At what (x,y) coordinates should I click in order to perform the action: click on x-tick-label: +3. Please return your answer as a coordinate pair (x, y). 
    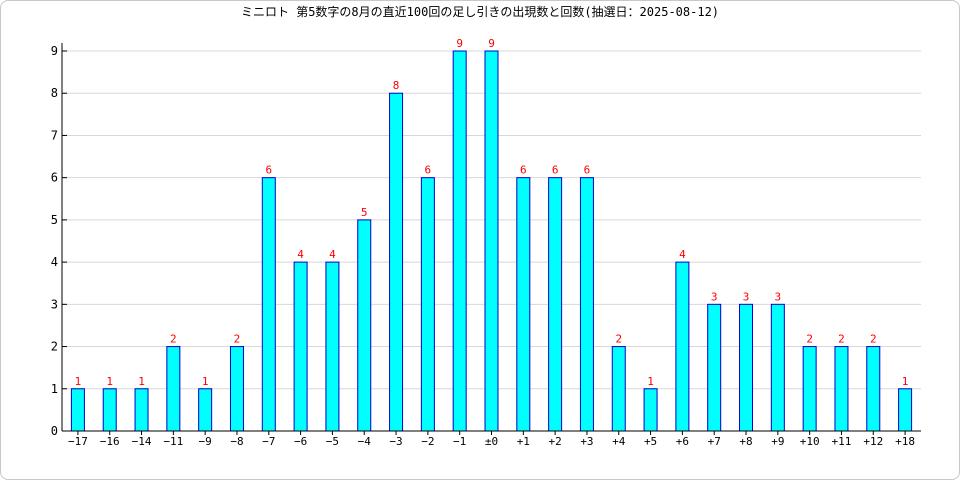
    Looking at the image, I should click on (586, 441).